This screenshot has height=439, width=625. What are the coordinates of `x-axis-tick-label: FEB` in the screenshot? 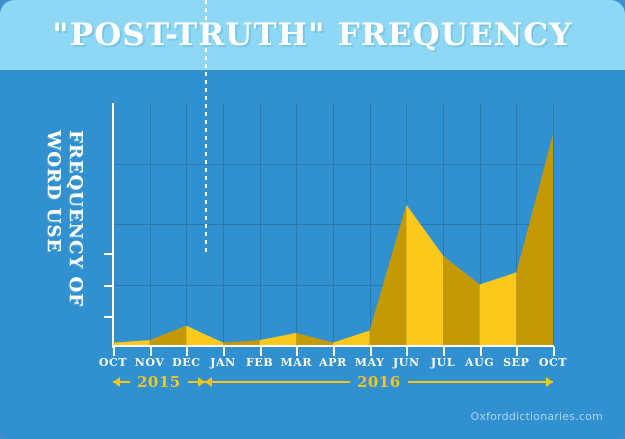 It's located at (260, 362).